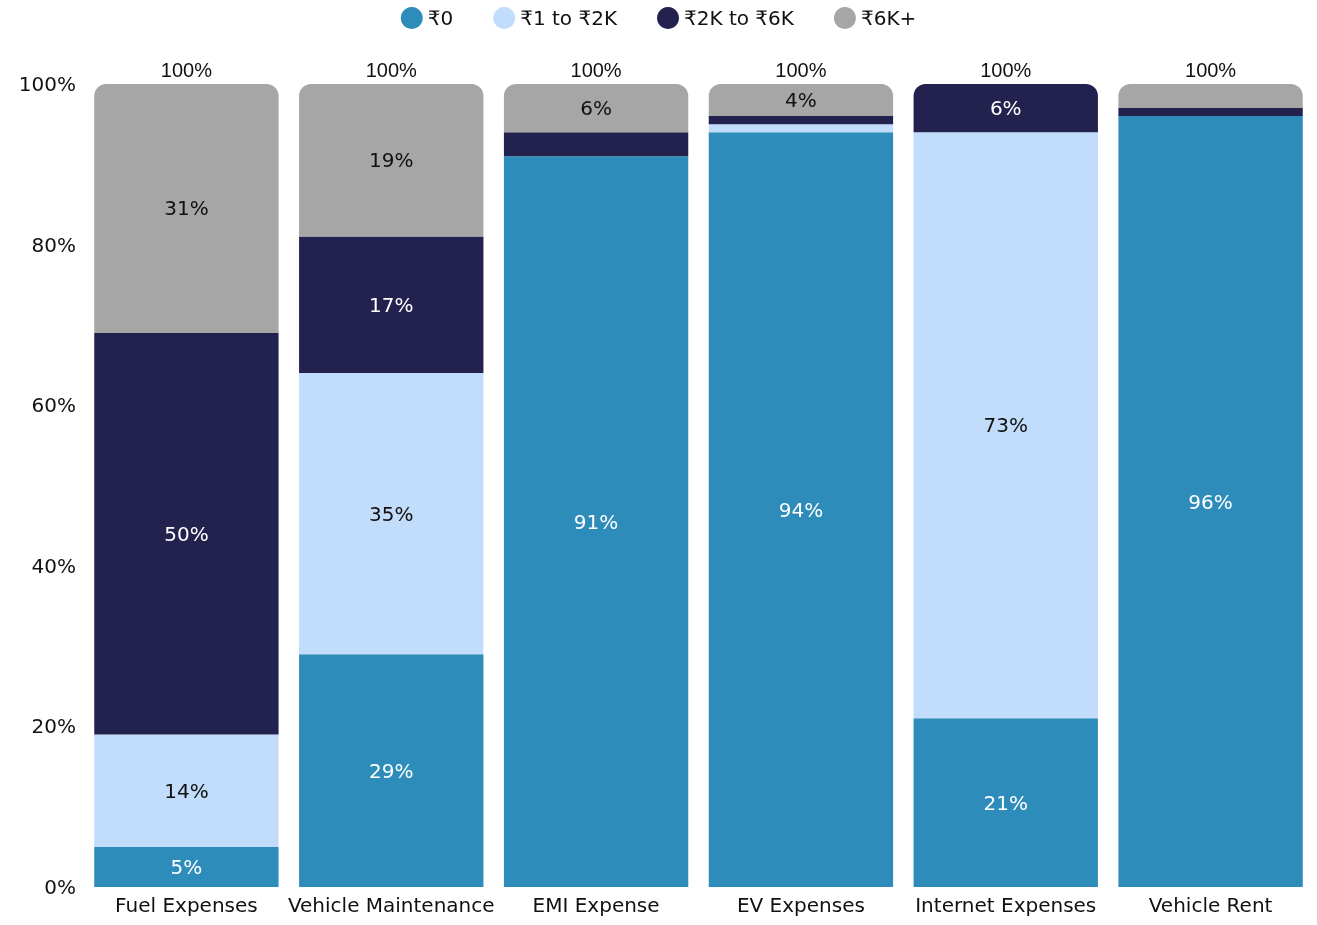 Image resolution: width=1317 pixels, height=925 pixels. Describe the element at coordinates (391, 304) in the screenshot. I see `data-label: 17%` at that location.